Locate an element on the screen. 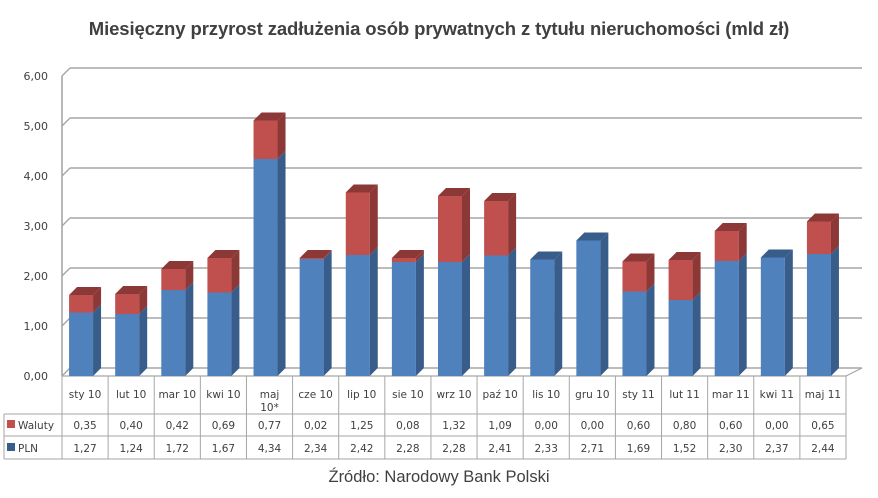 The image size is (878, 498). y-tick-label: 2,00 is located at coordinates (36, 276).